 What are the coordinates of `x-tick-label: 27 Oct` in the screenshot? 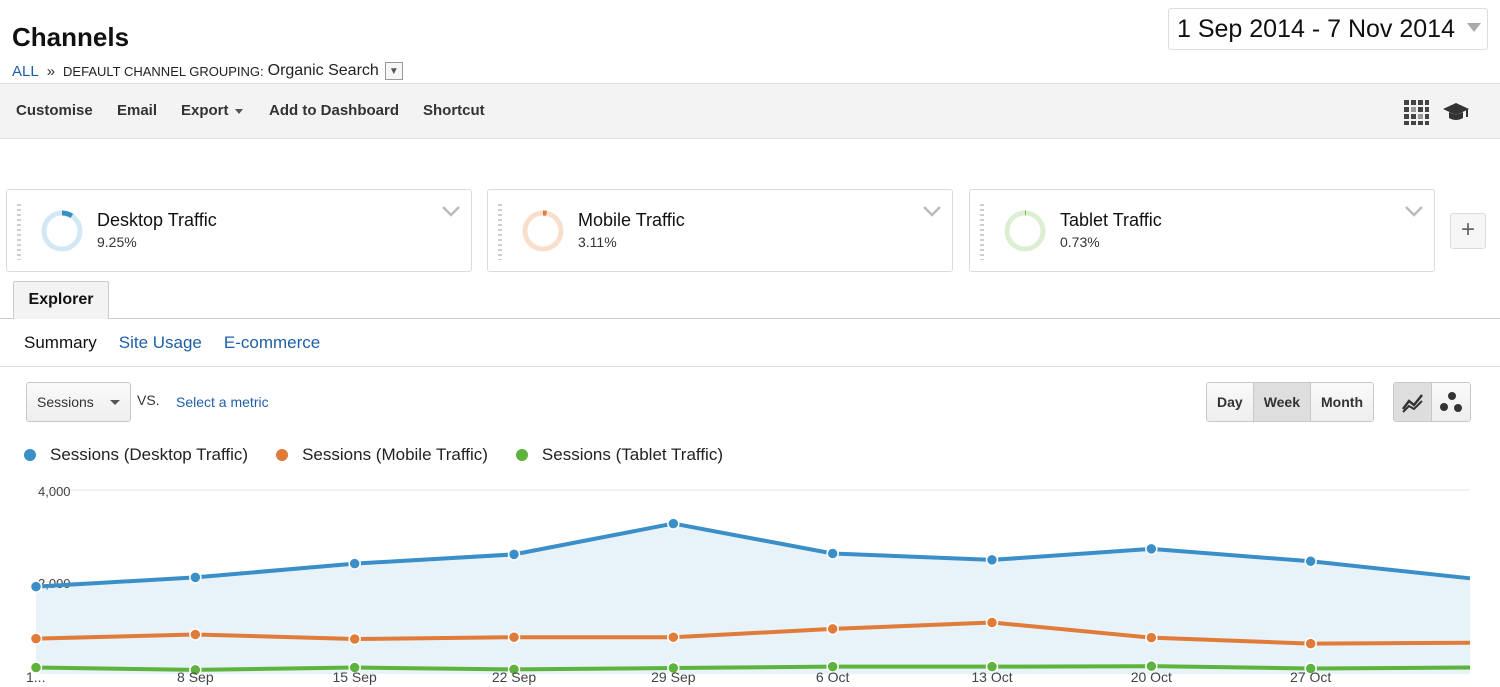 It's located at (1310, 677).